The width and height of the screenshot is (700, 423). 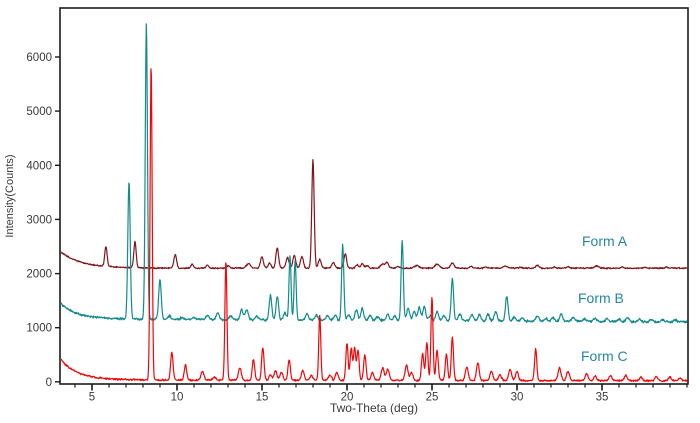 I want to click on y-tick-label: 0, so click(x=49, y=383).